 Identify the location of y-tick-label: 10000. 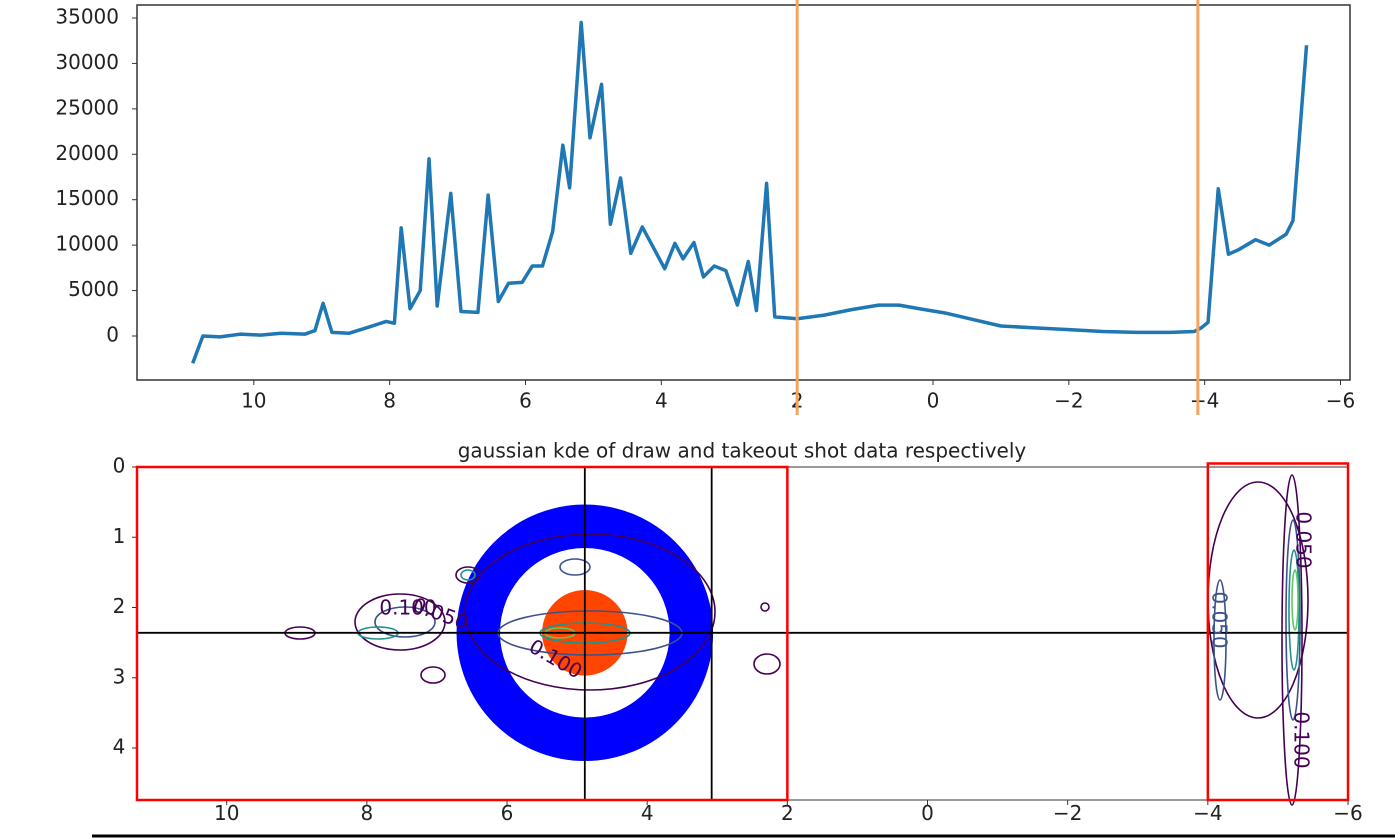
(87, 244).